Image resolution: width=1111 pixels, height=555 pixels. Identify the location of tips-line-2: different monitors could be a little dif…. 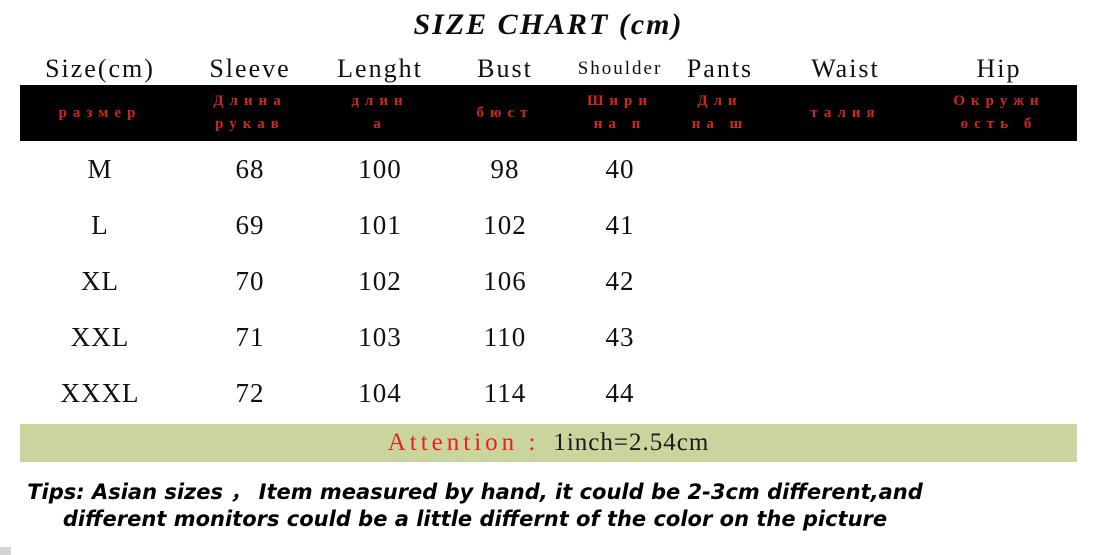
(475, 519).